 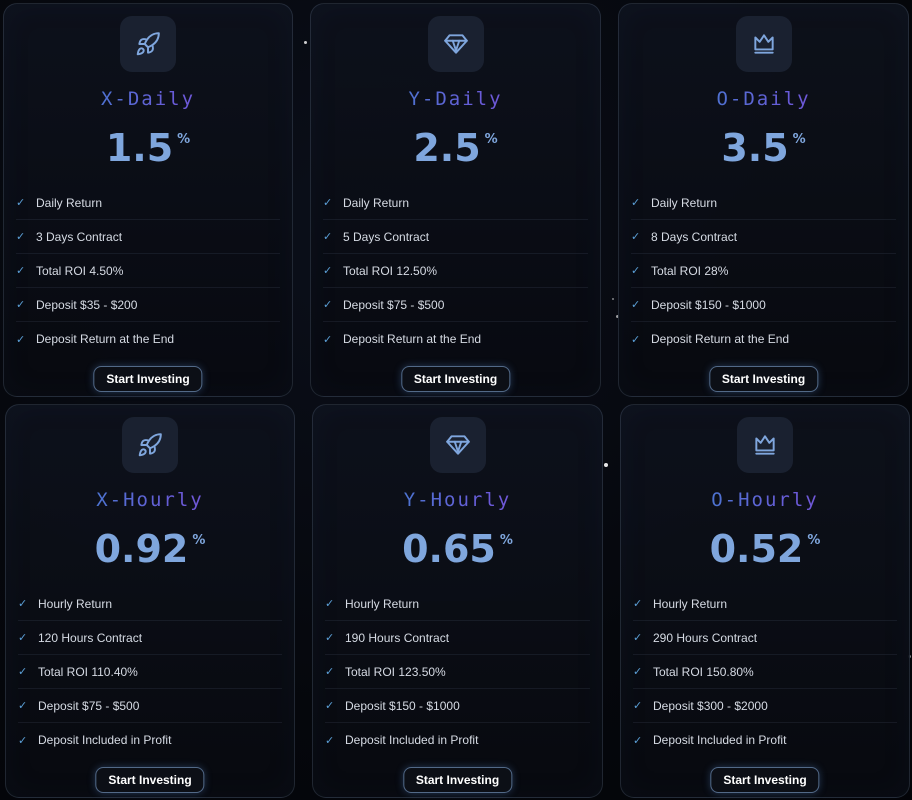 I want to click on feature-text: Hourly Return, so click(x=690, y=603).